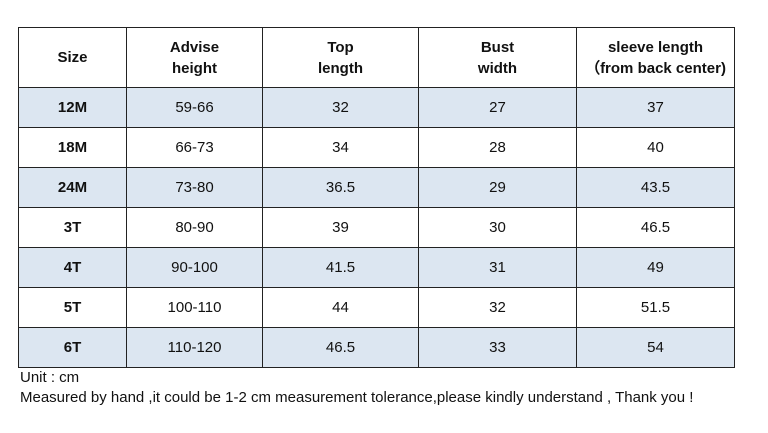 This screenshot has height=433, width=768. What do you see at coordinates (497, 347) in the screenshot?
I see `table-cell: 33` at bounding box center [497, 347].